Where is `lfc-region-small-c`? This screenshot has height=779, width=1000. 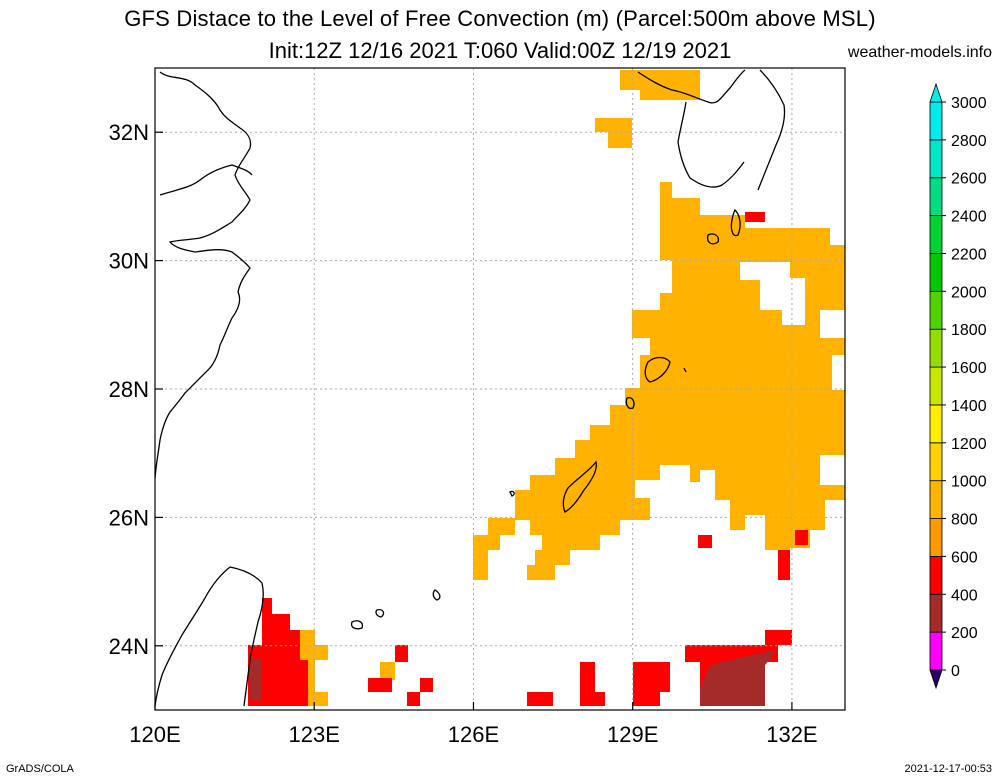 lfc-region-small-c is located at coordinates (387, 671).